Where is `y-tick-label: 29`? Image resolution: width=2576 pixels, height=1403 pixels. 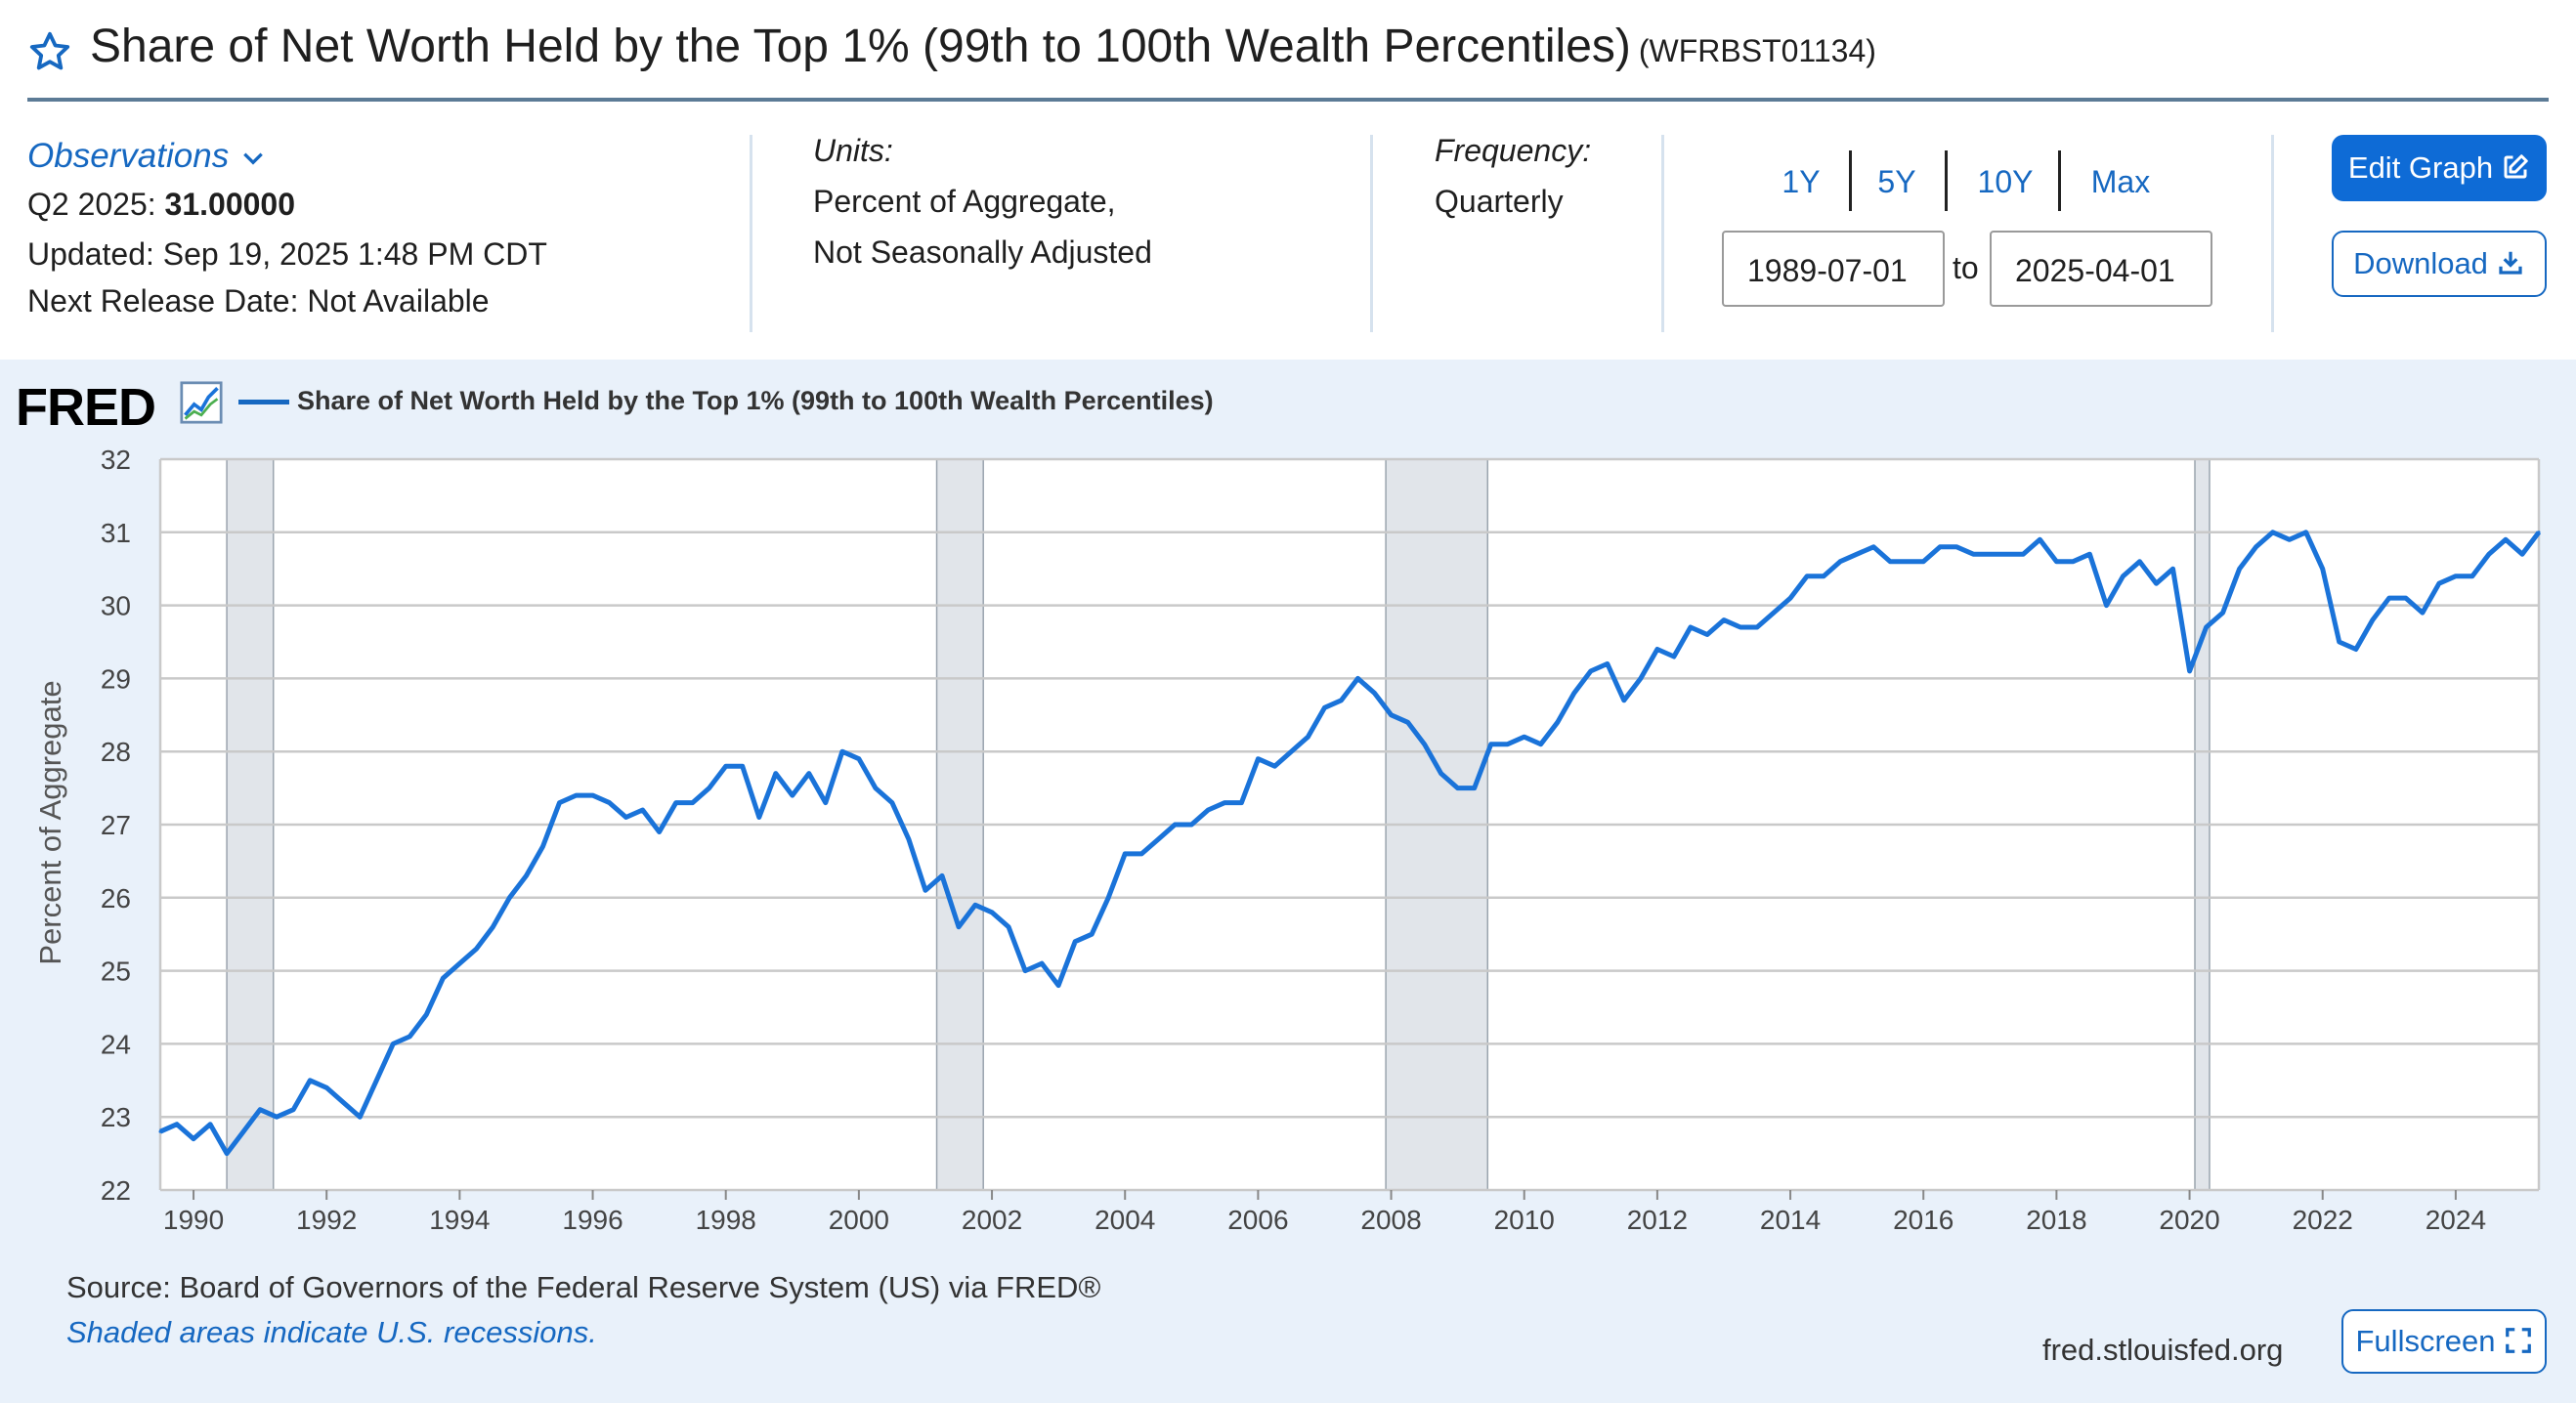 y-tick-label: 29 is located at coordinates (116, 678).